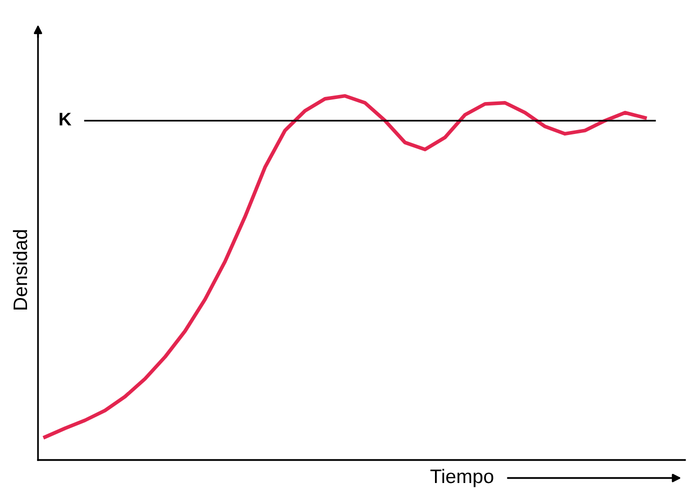 The image size is (688, 494). What do you see at coordinates (462, 478) in the screenshot?
I see `x-axis-title: Tiempo` at bounding box center [462, 478].